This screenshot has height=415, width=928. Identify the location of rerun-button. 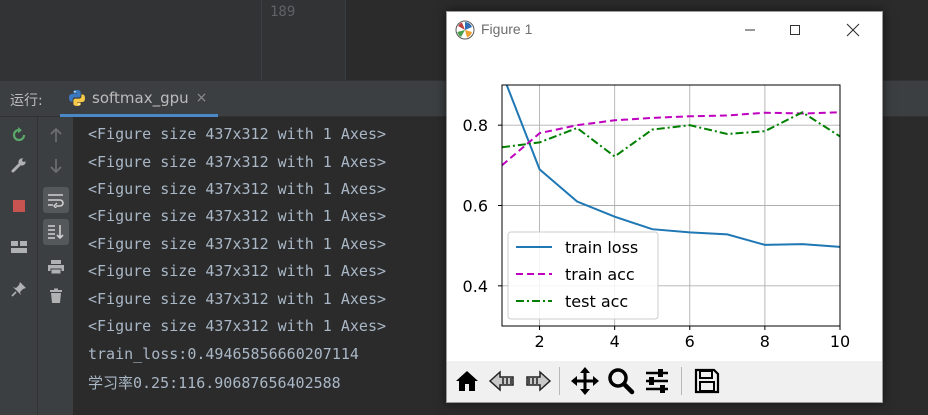
(19, 135).